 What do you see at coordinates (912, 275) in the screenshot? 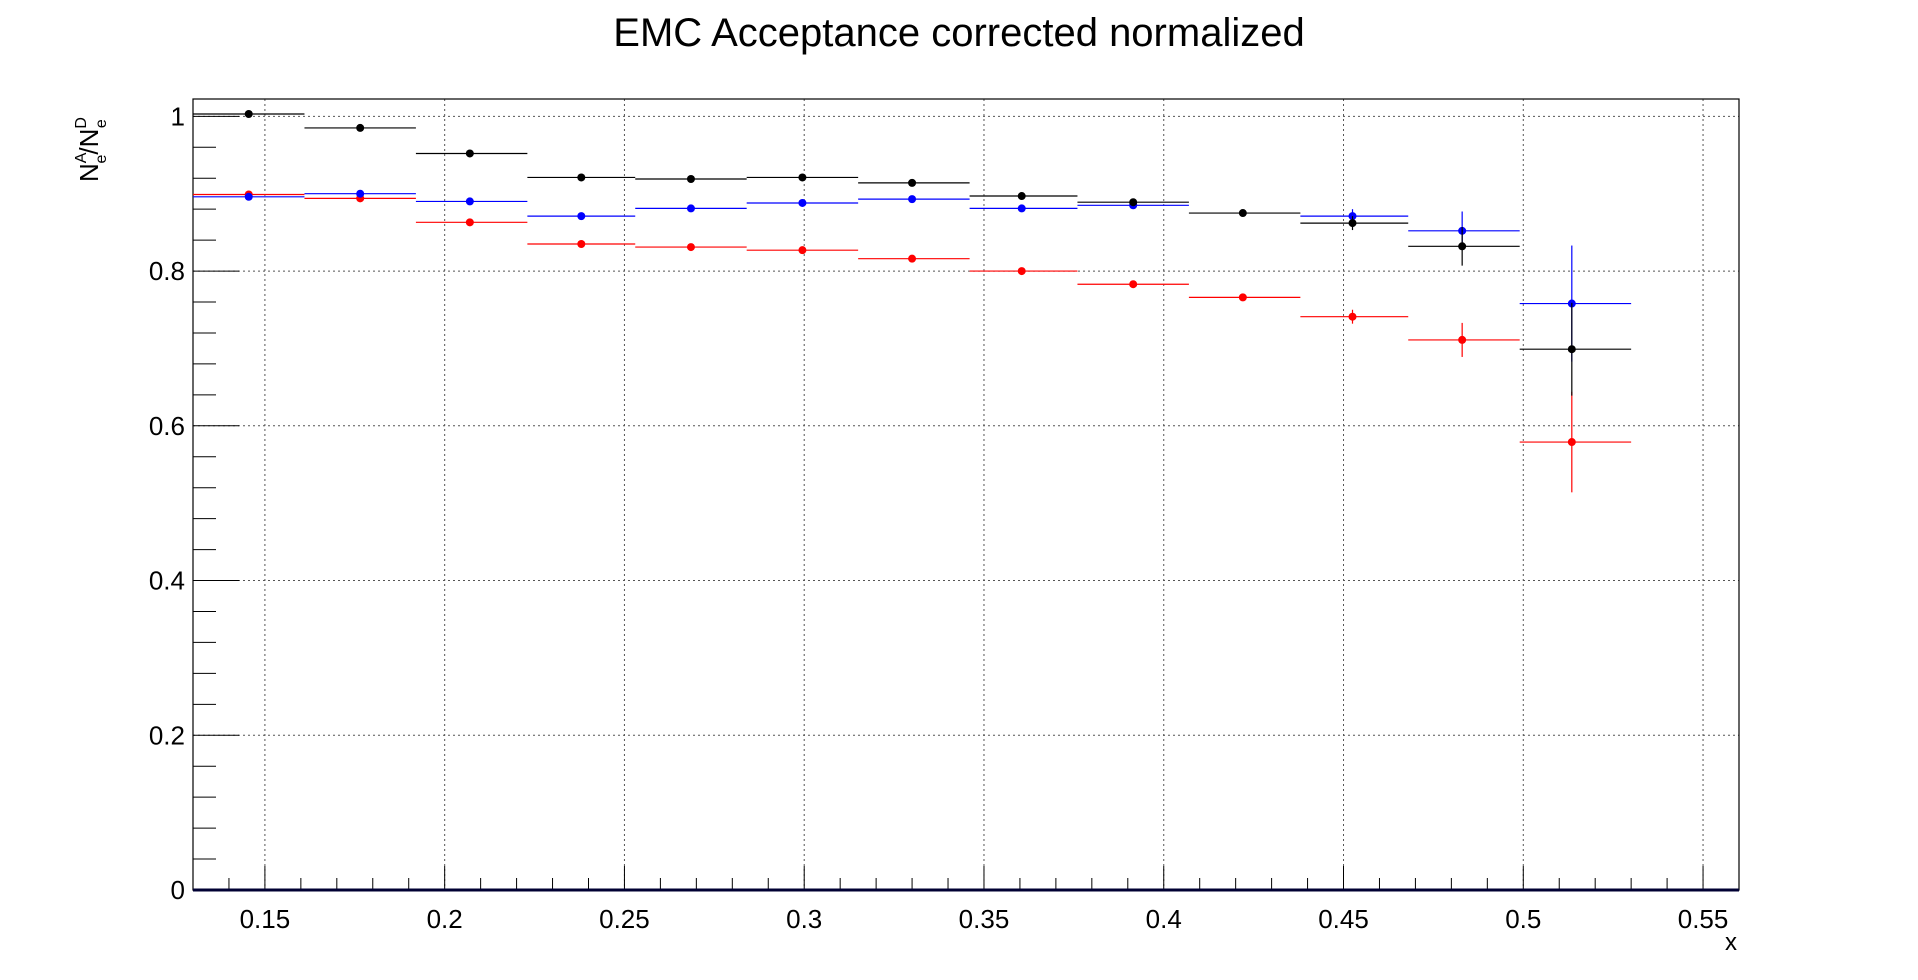
I see `series-group` at bounding box center [912, 275].